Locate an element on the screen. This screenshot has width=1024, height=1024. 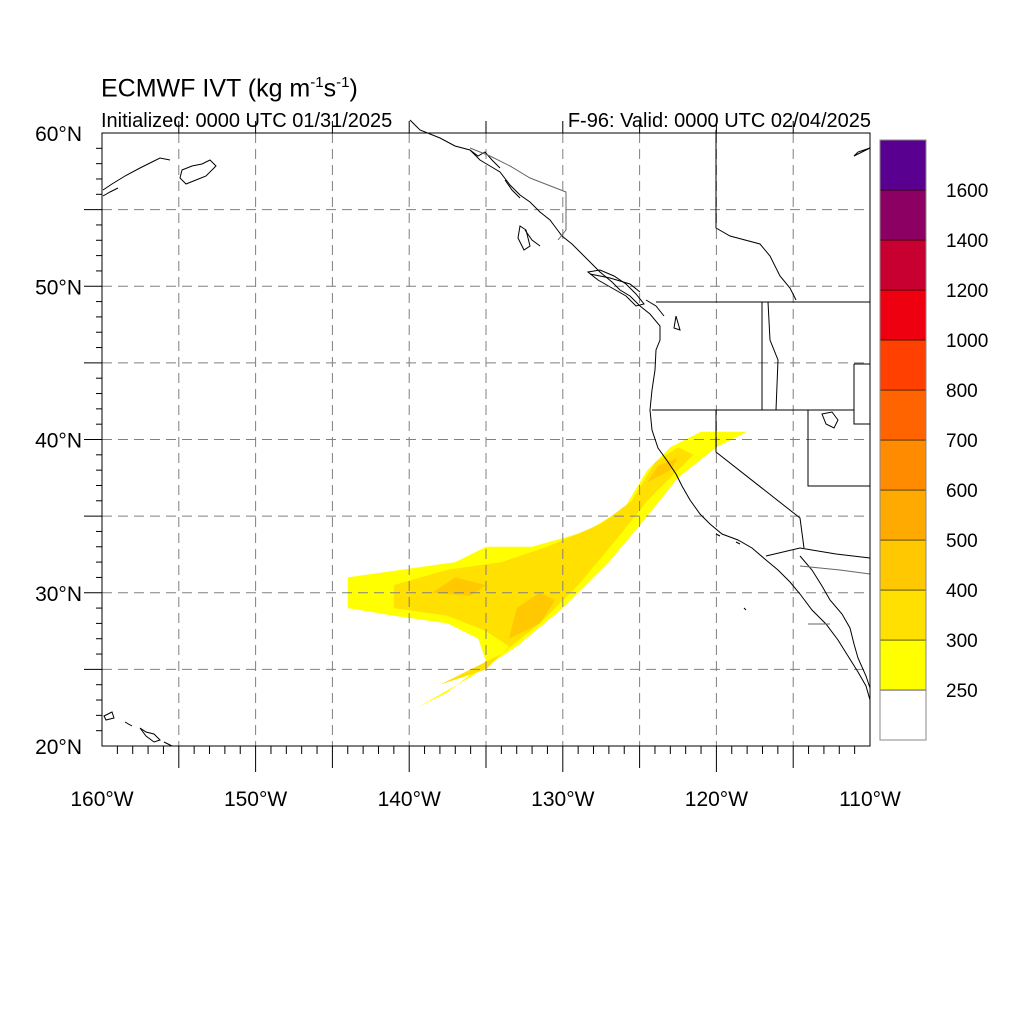
channel-islands is located at coordinates (731, 572).